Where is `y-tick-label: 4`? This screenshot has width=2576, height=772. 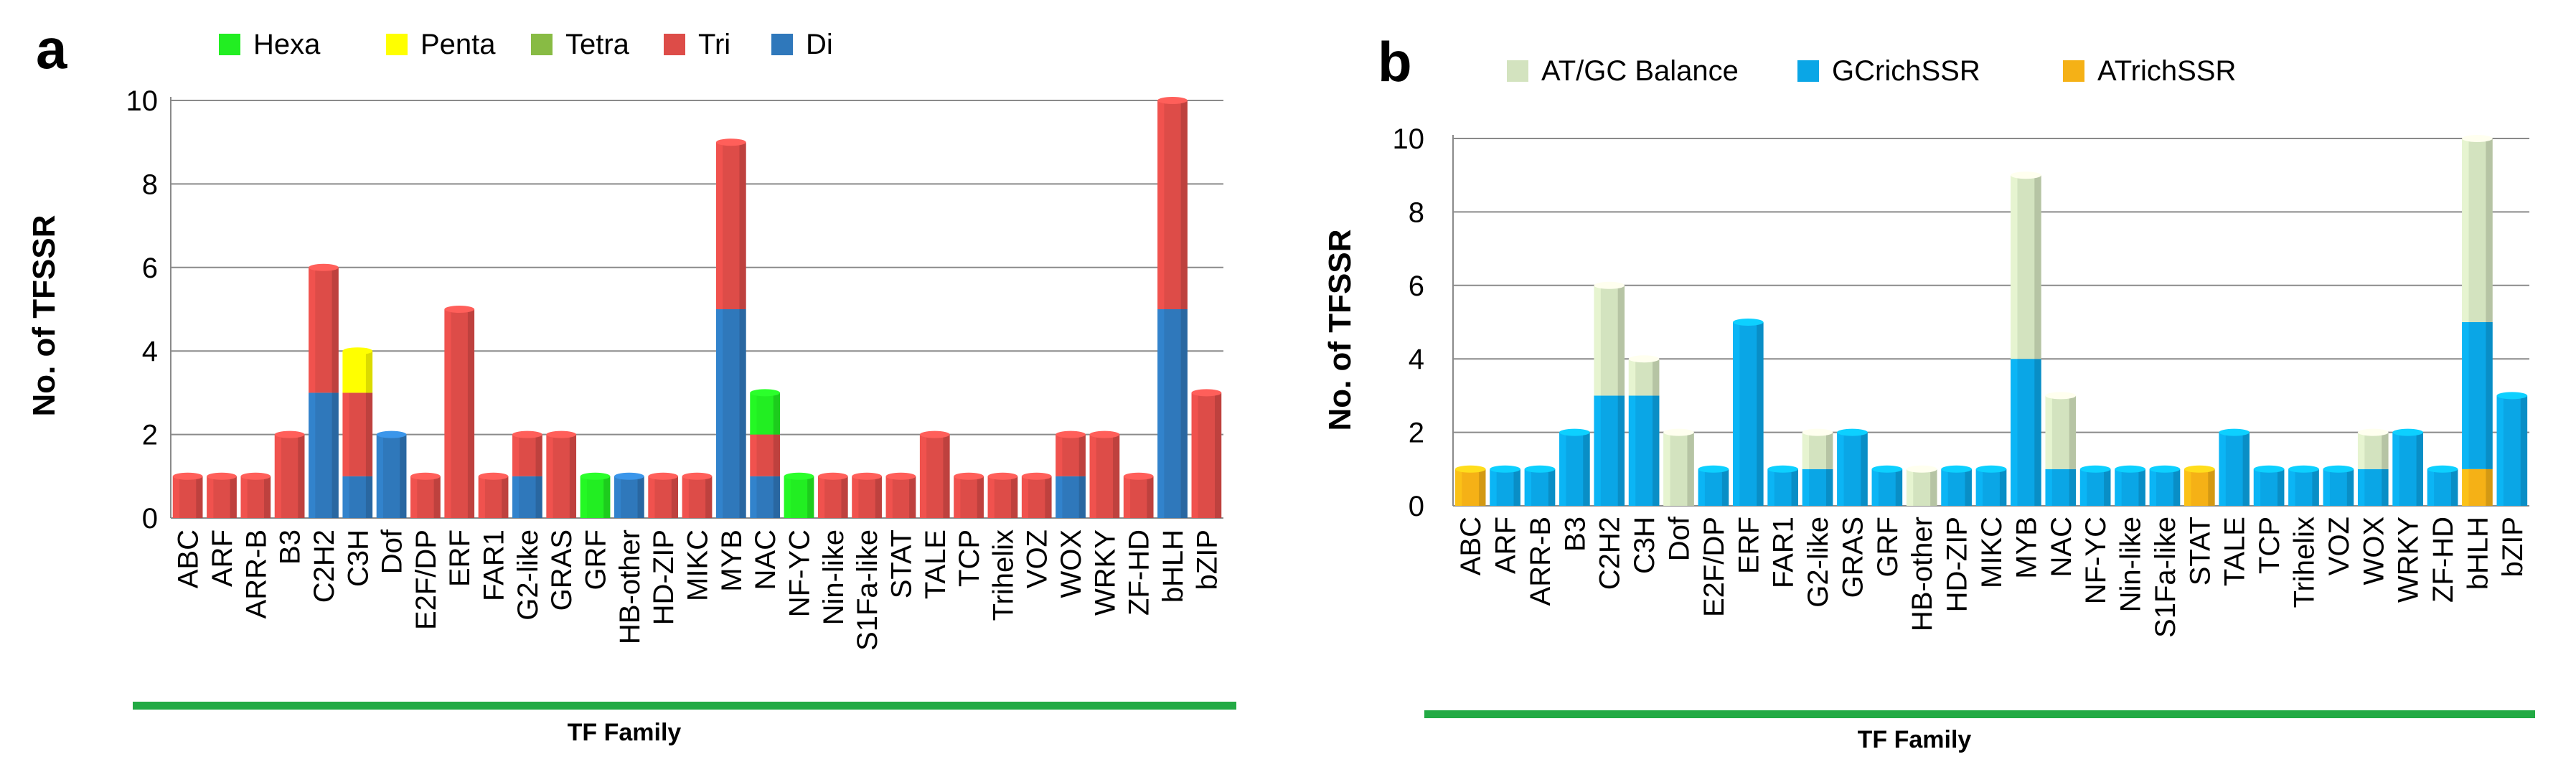 y-tick-label: 4 is located at coordinates (1416, 359).